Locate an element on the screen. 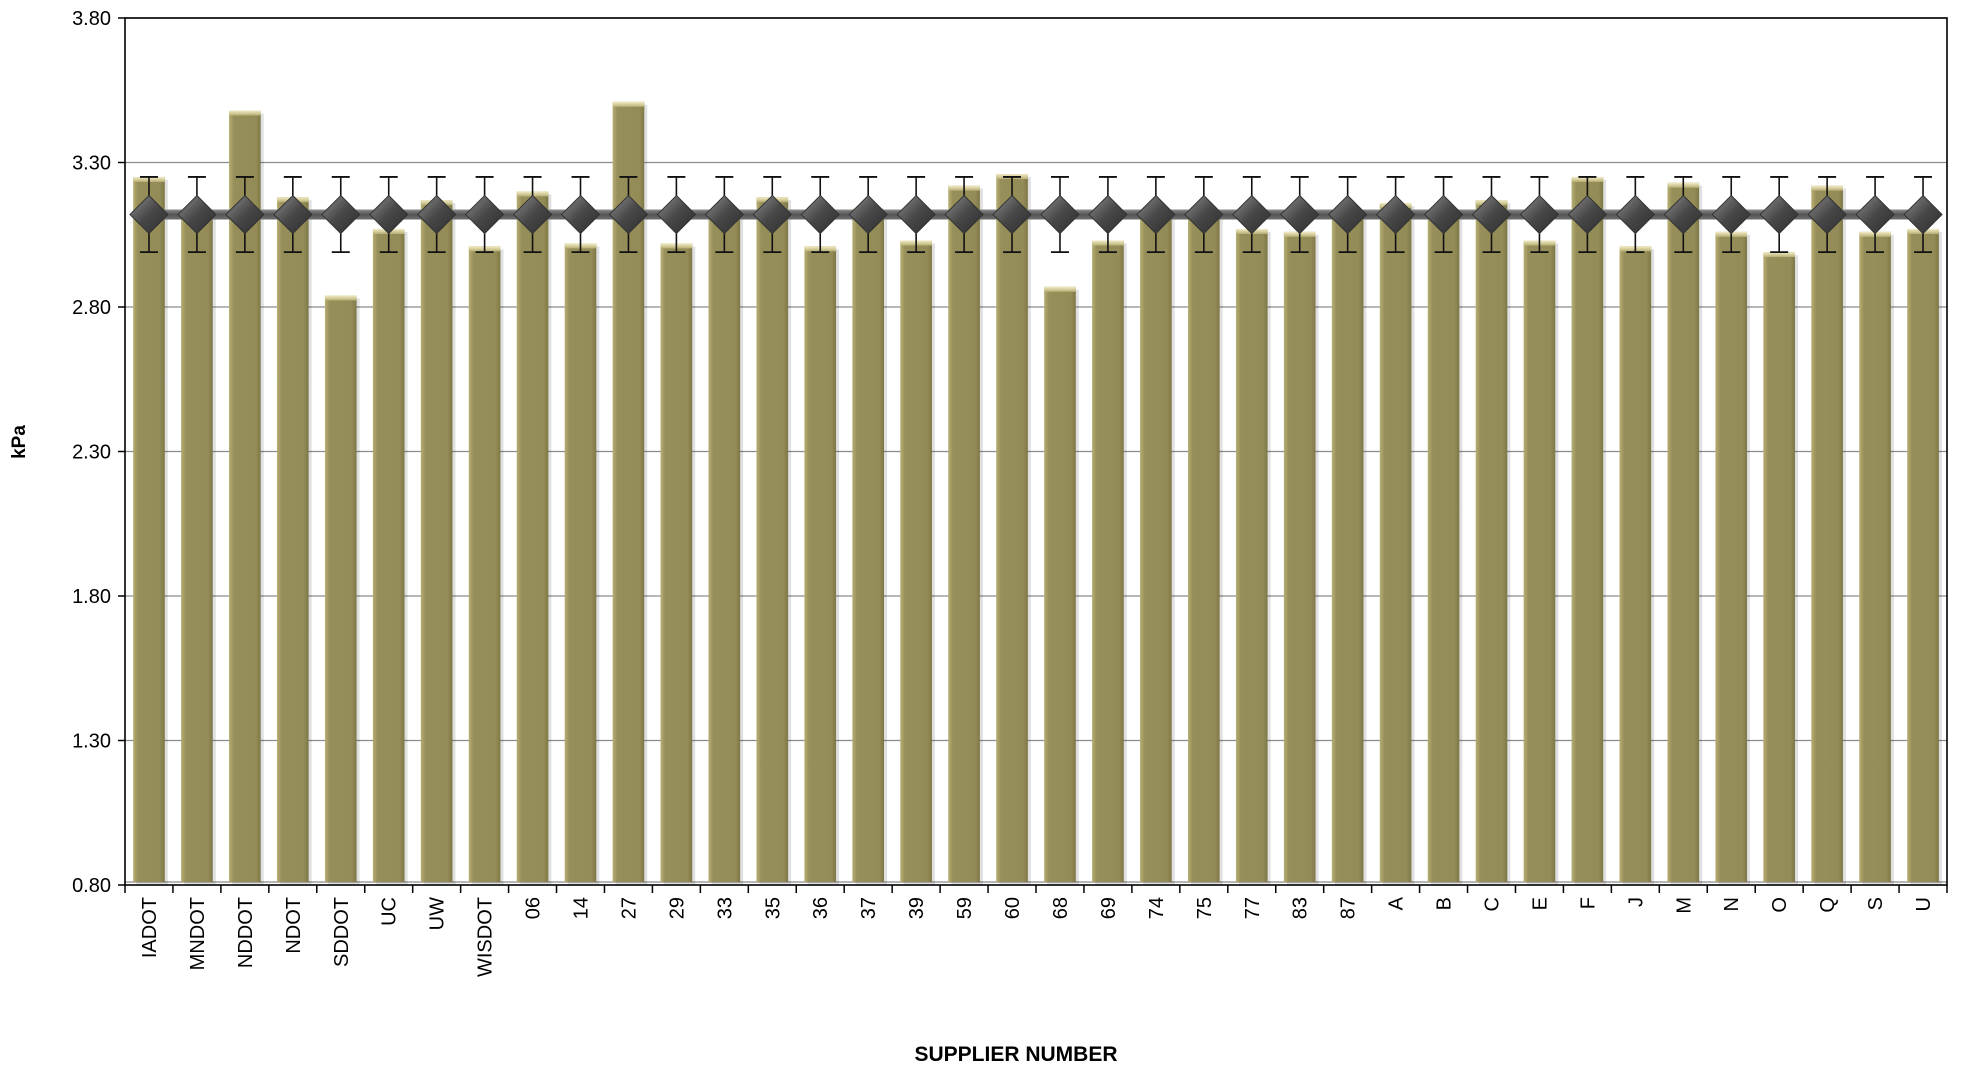  y-tick-label: 0.80 is located at coordinates (91, 886).